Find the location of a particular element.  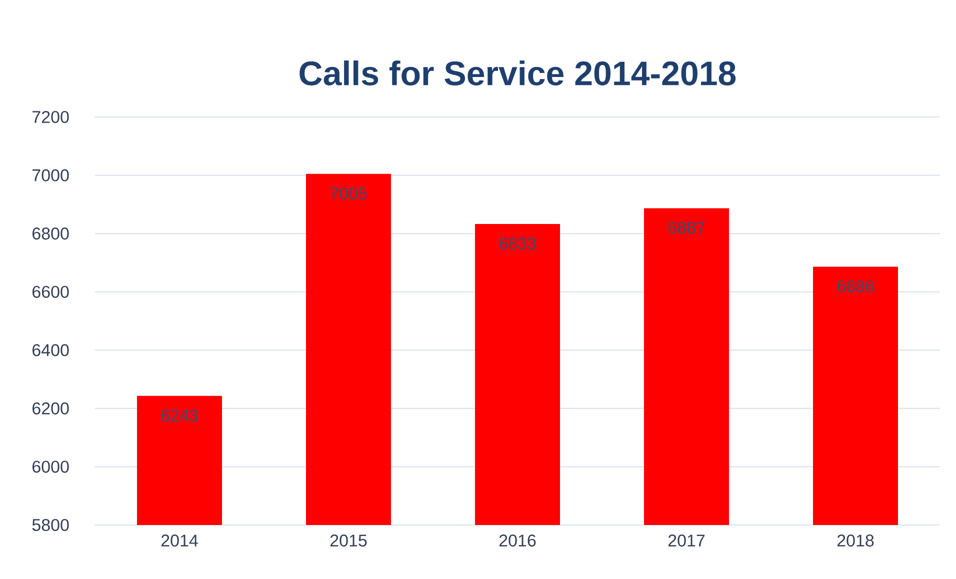

y-tick-label: 7200 is located at coordinates (50, 117).